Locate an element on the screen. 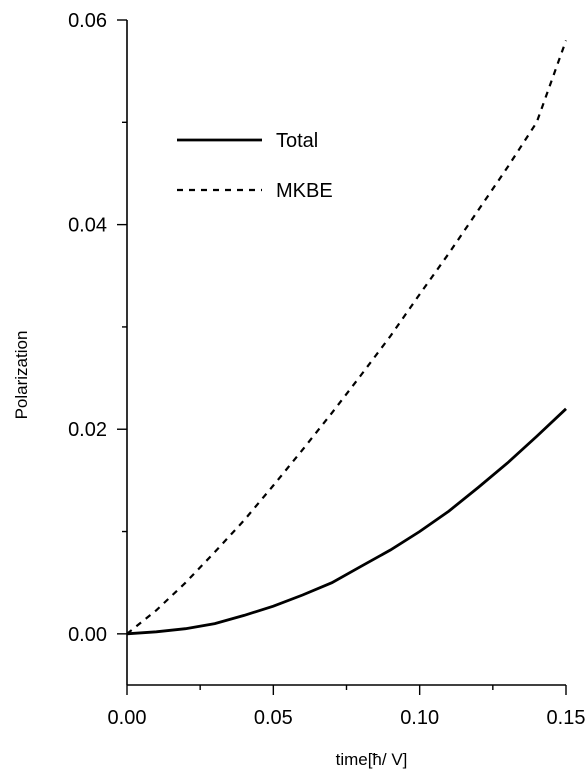  x-tick-label: 0.15 is located at coordinates (566, 718).